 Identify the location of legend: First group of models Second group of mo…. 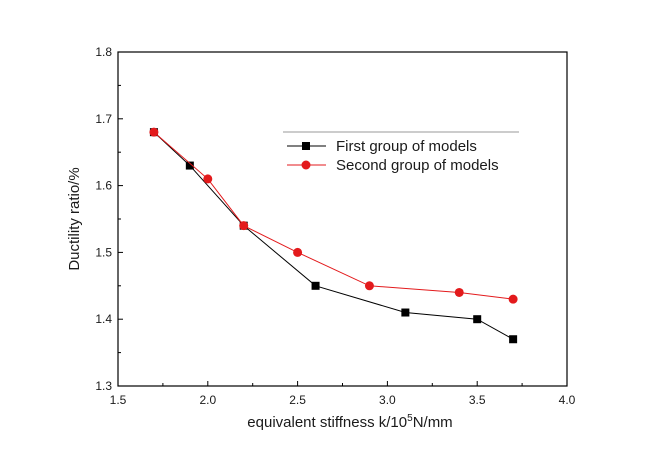
(401, 152).